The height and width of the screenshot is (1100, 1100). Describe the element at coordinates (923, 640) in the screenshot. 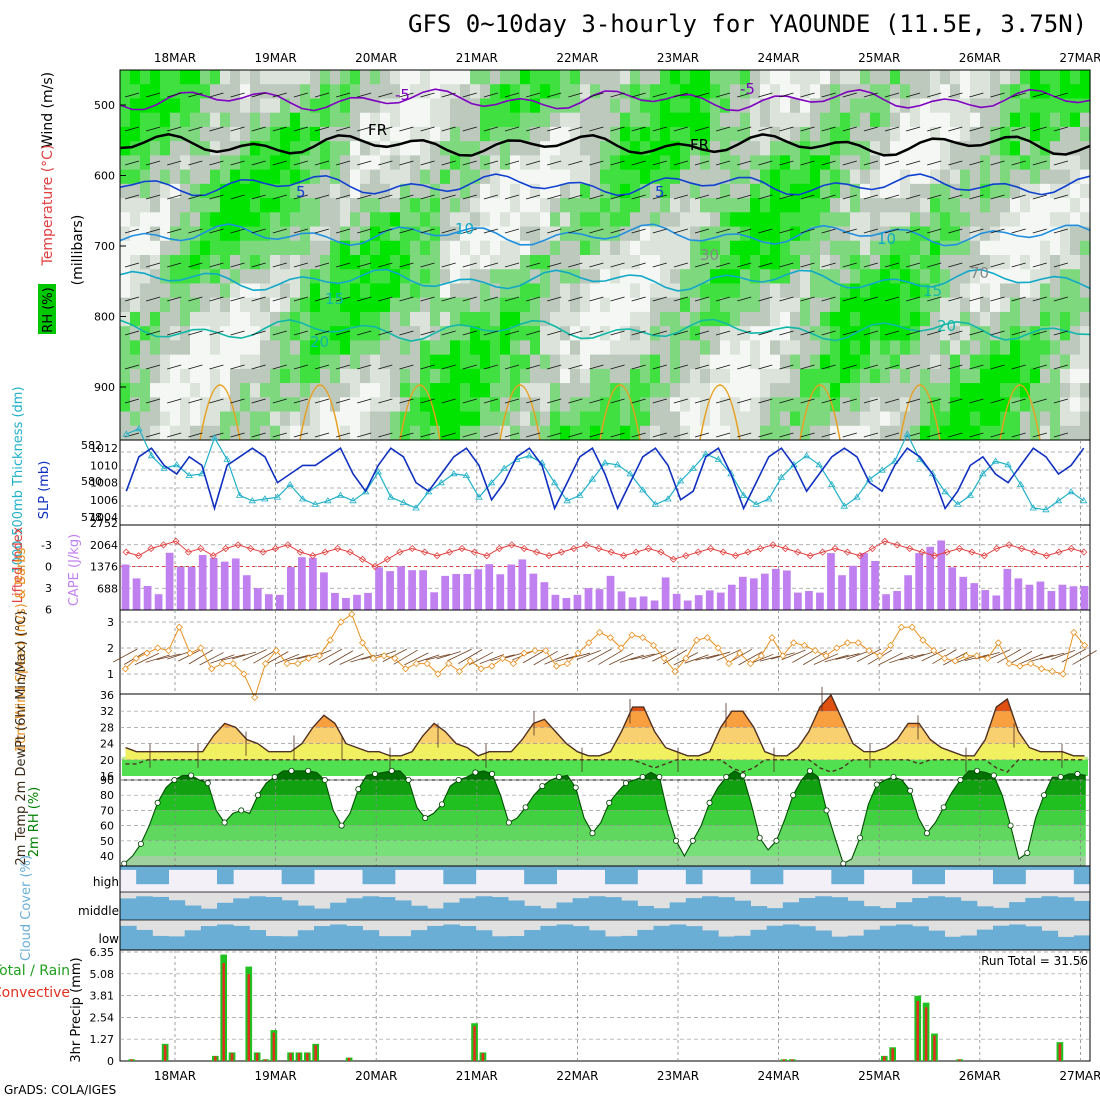

I see `wind-speed-point` at that location.